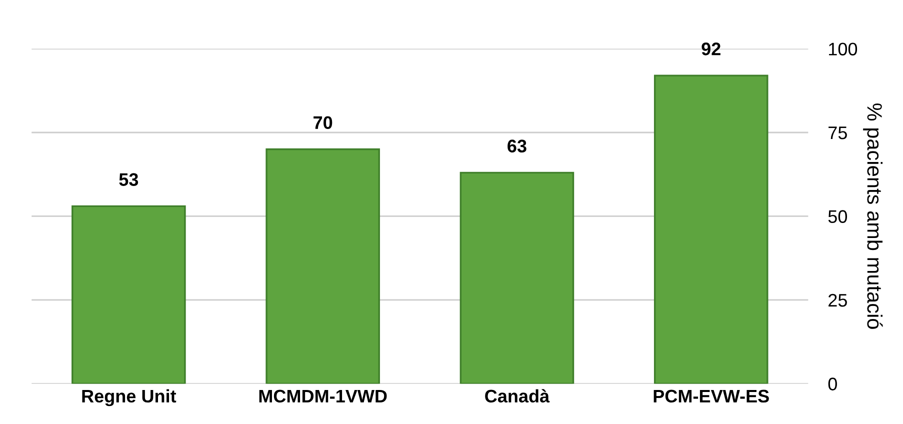 This screenshot has width=903, height=424. What do you see at coordinates (129, 397) in the screenshot?
I see `x-tick-label: Regne Unit` at bounding box center [129, 397].